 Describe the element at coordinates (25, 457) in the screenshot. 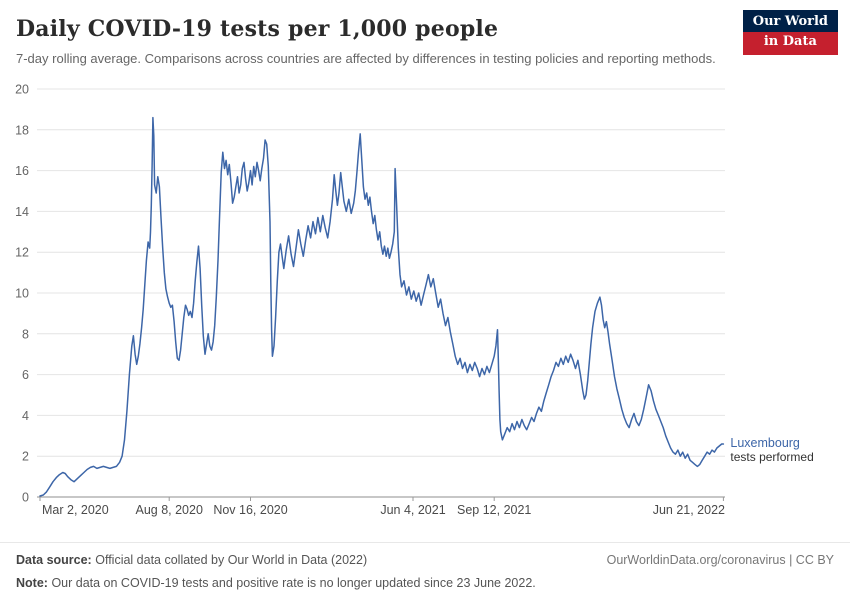

I see `y-tick-label: 2` at that location.